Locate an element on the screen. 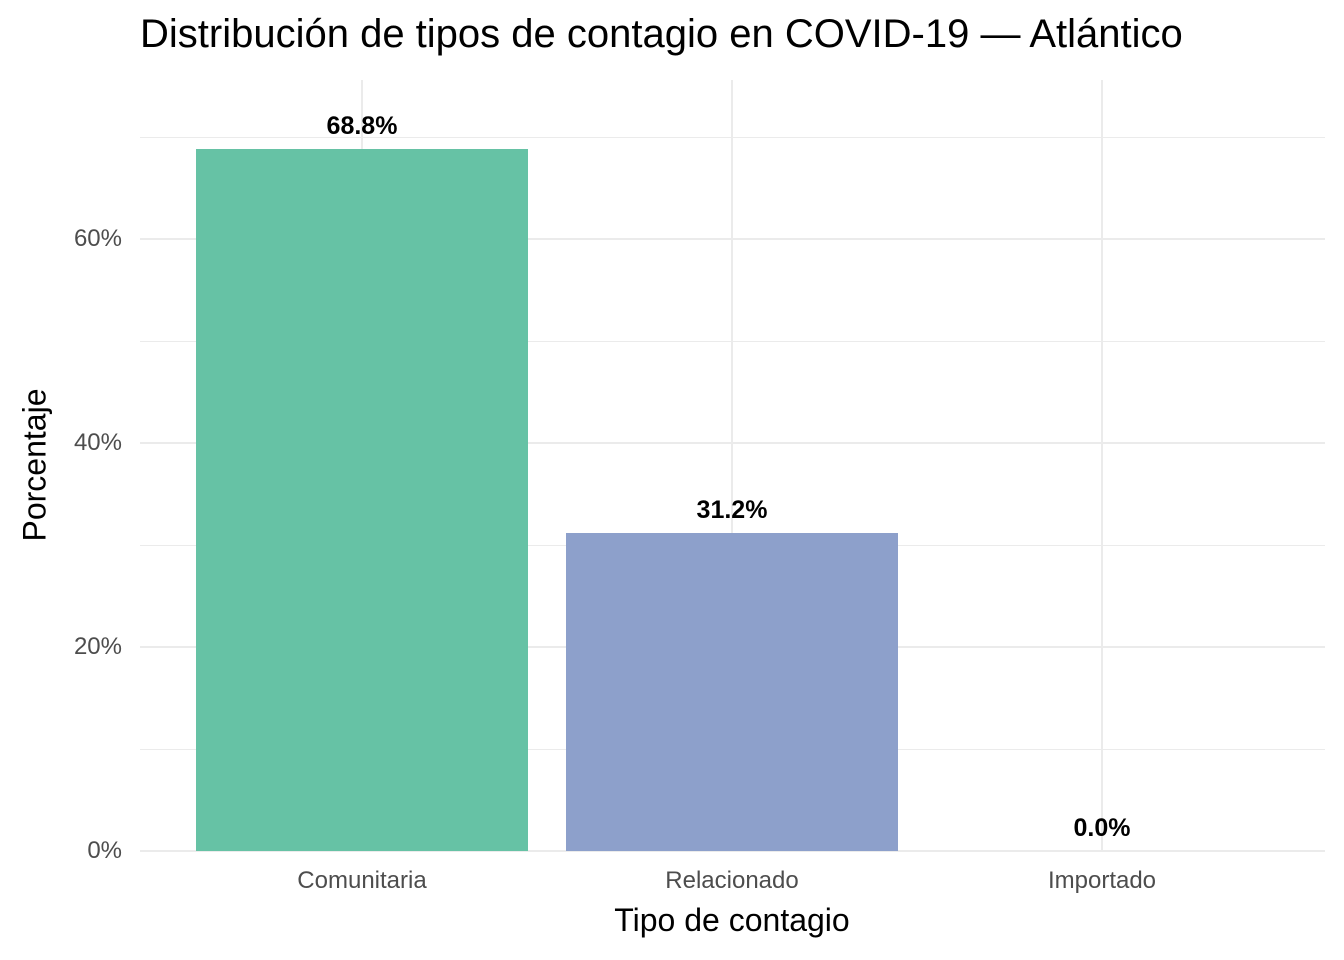 The height and width of the screenshot is (960, 1344). bar-value-label: 0.0% is located at coordinates (1102, 828).